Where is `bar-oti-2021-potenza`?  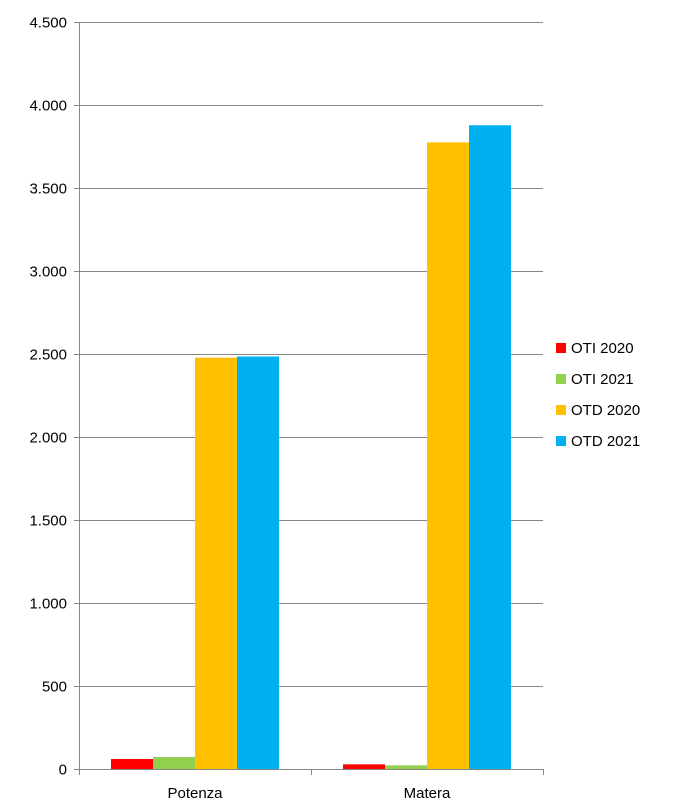
bar-oti-2021-potenza is located at coordinates (174, 763).